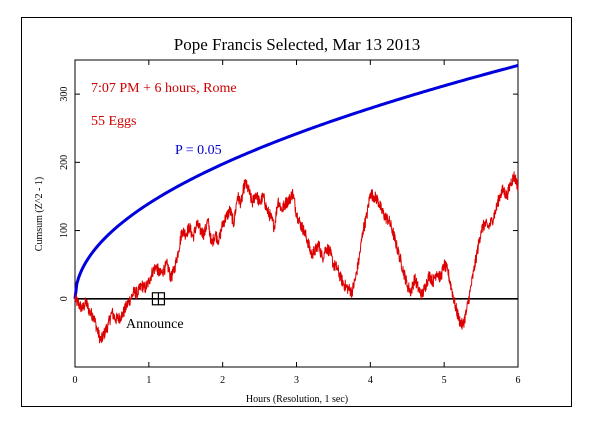  I want to click on x-tick-label: 5, so click(444, 380).